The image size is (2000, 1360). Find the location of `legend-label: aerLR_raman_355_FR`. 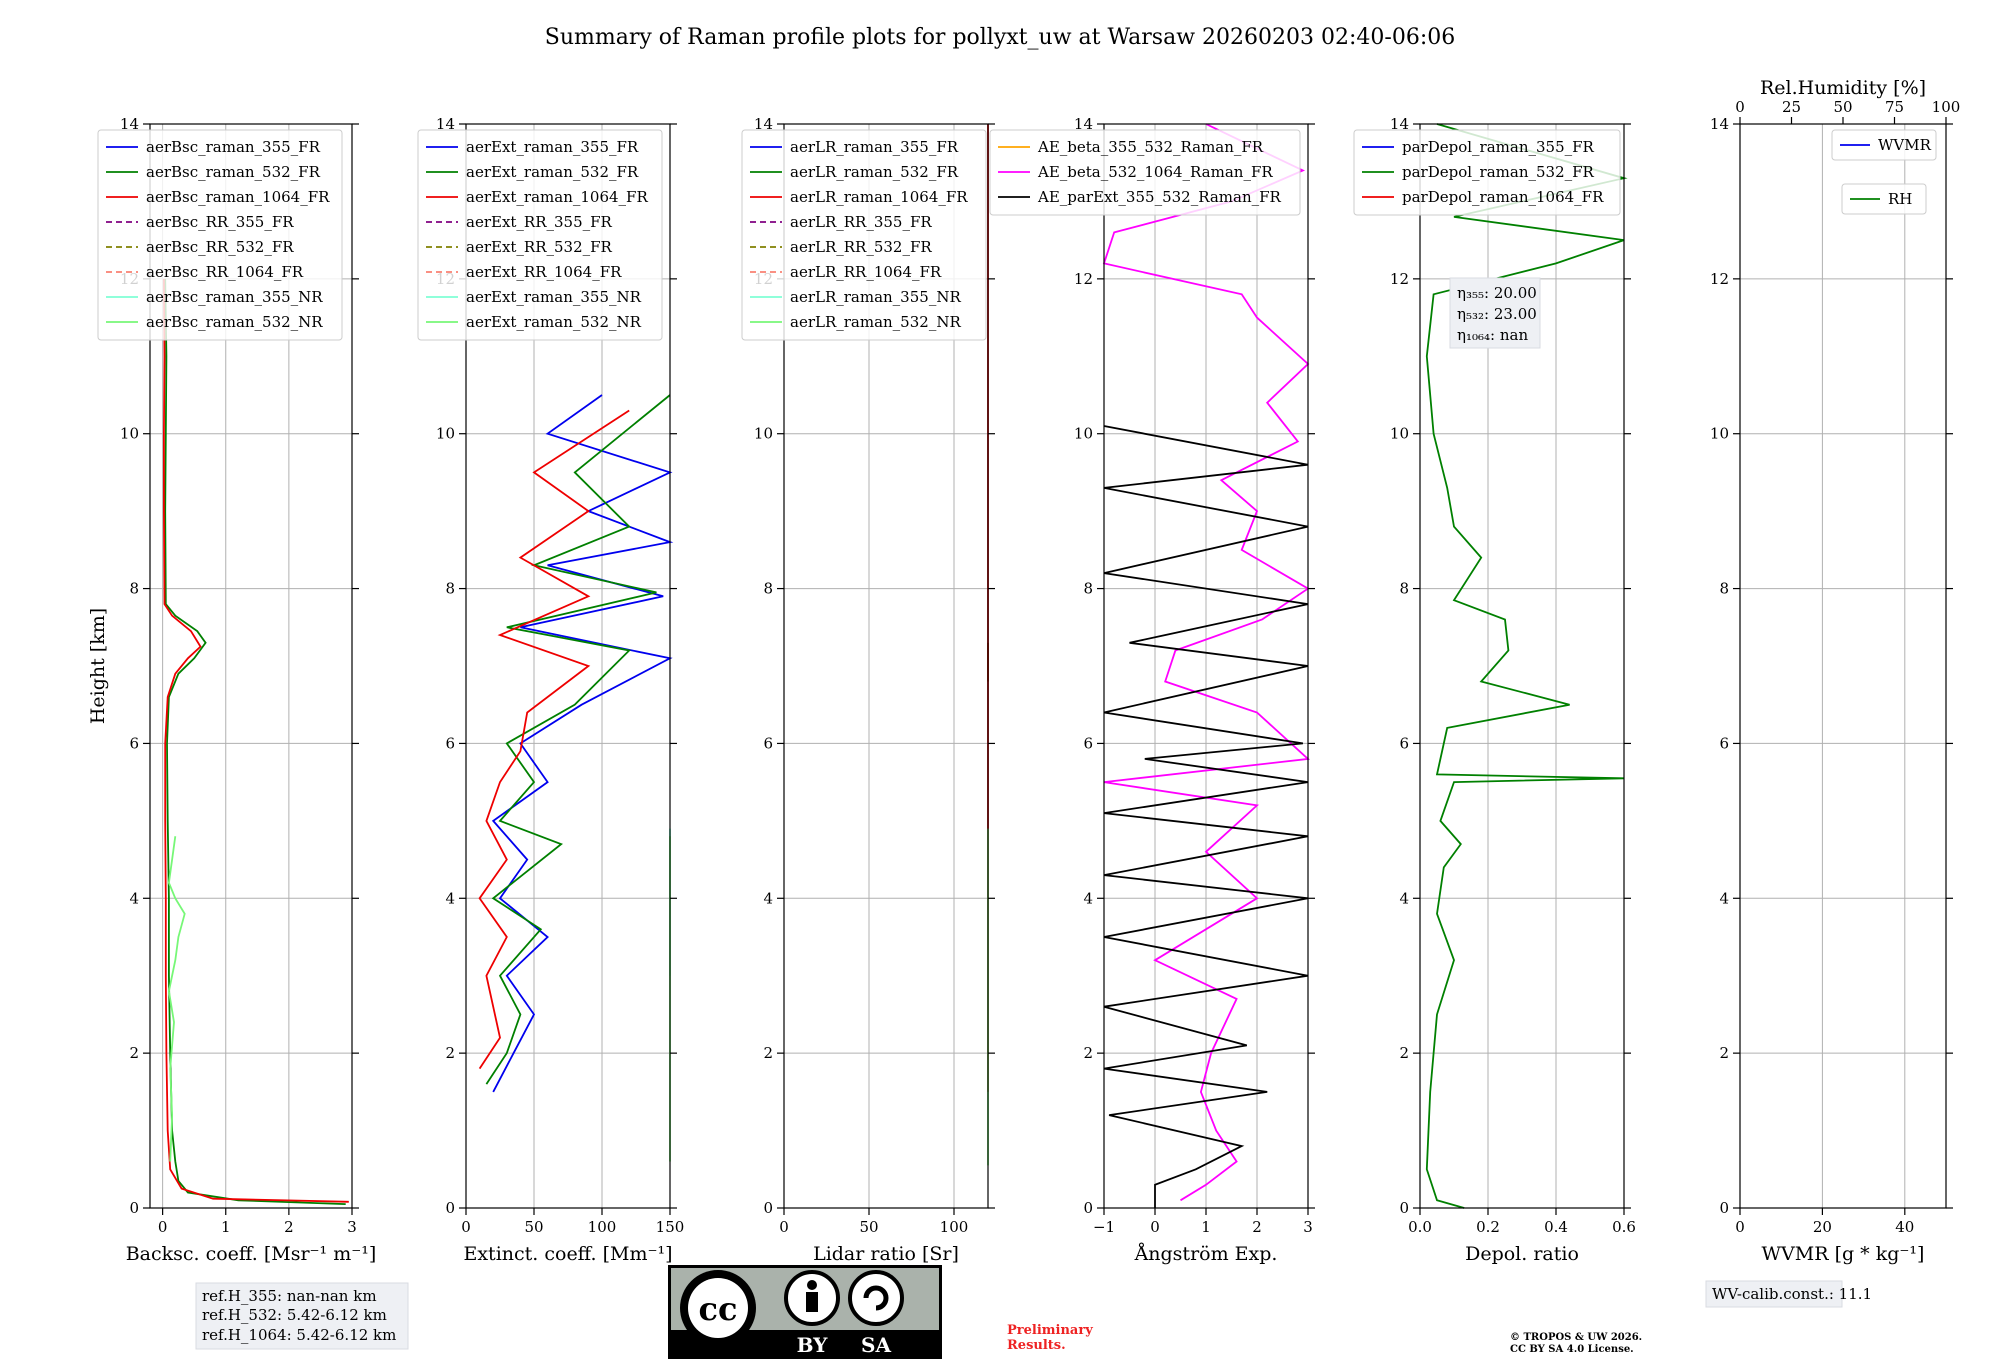

legend-label: aerLR_raman_355_FR is located at coordinates (874, 147).